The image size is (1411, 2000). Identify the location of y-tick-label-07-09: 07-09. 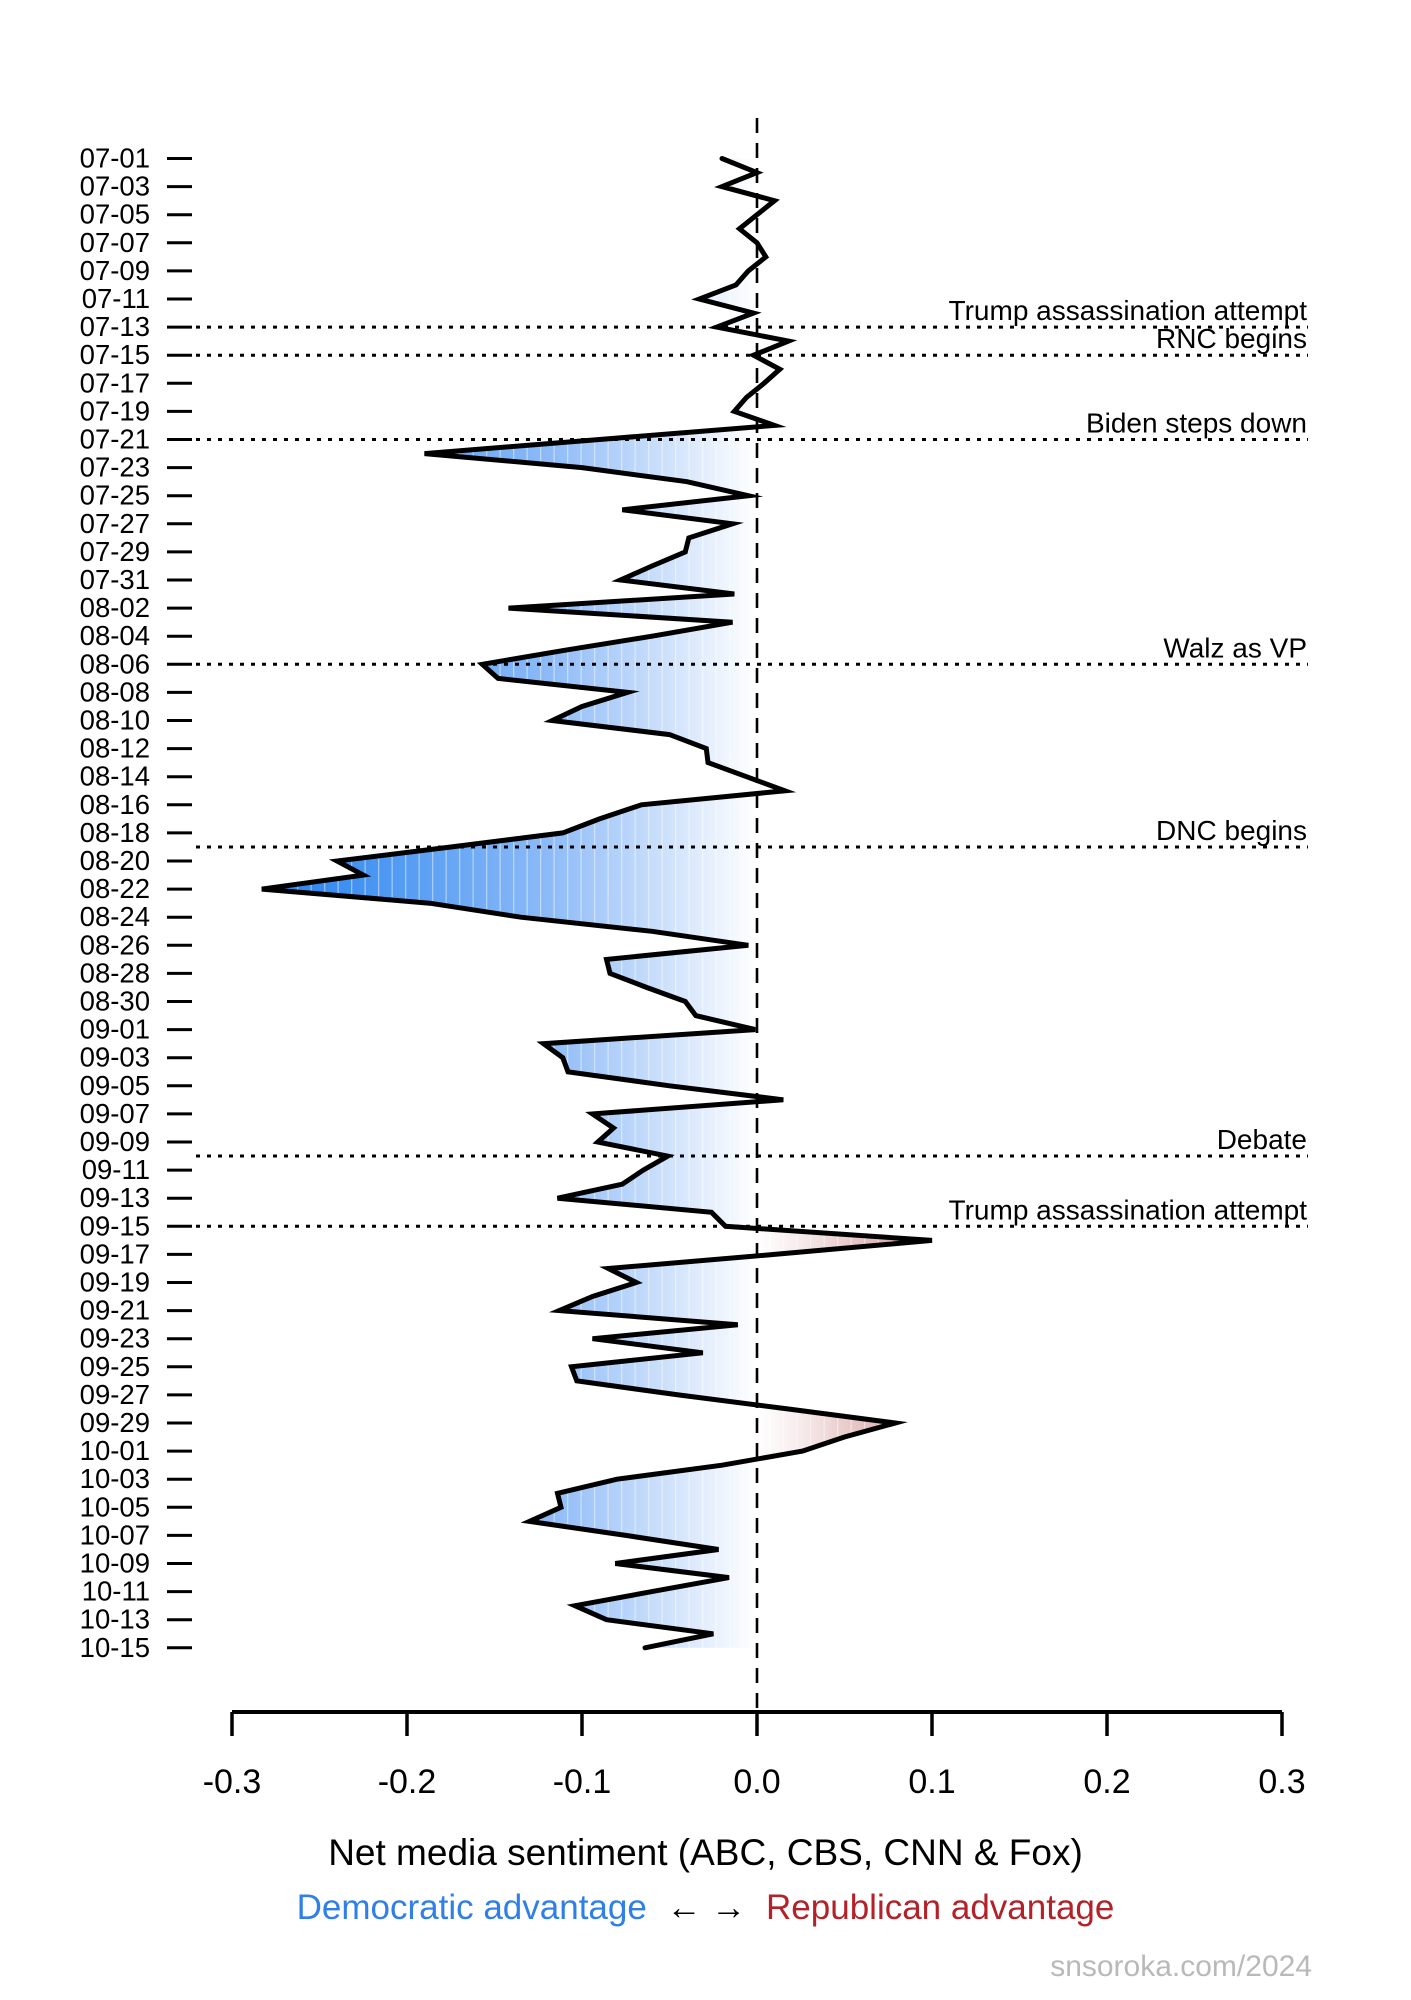
(115, 270).